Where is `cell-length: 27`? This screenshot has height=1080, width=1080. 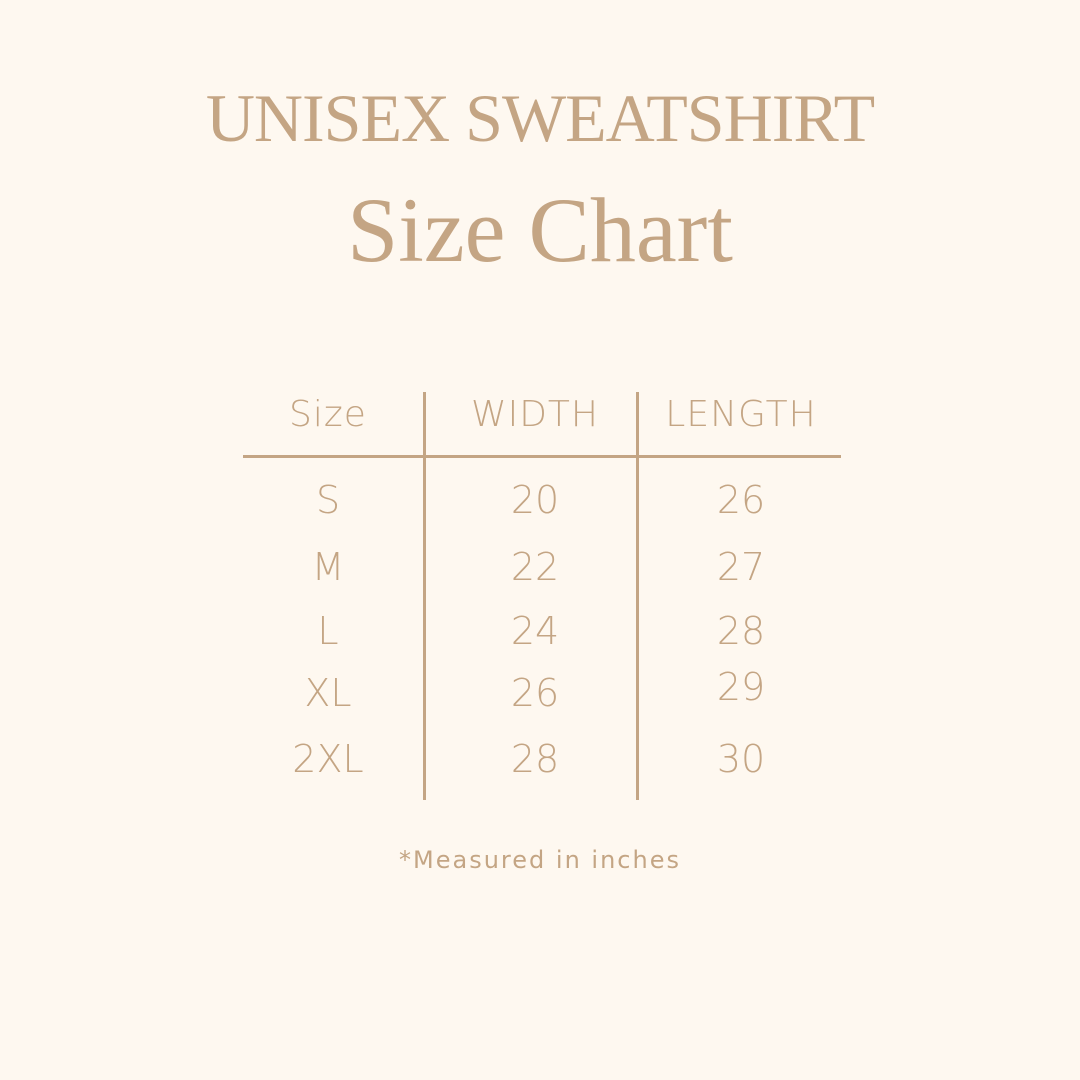 cell-length: 27 is located at coordinates (741, 567).